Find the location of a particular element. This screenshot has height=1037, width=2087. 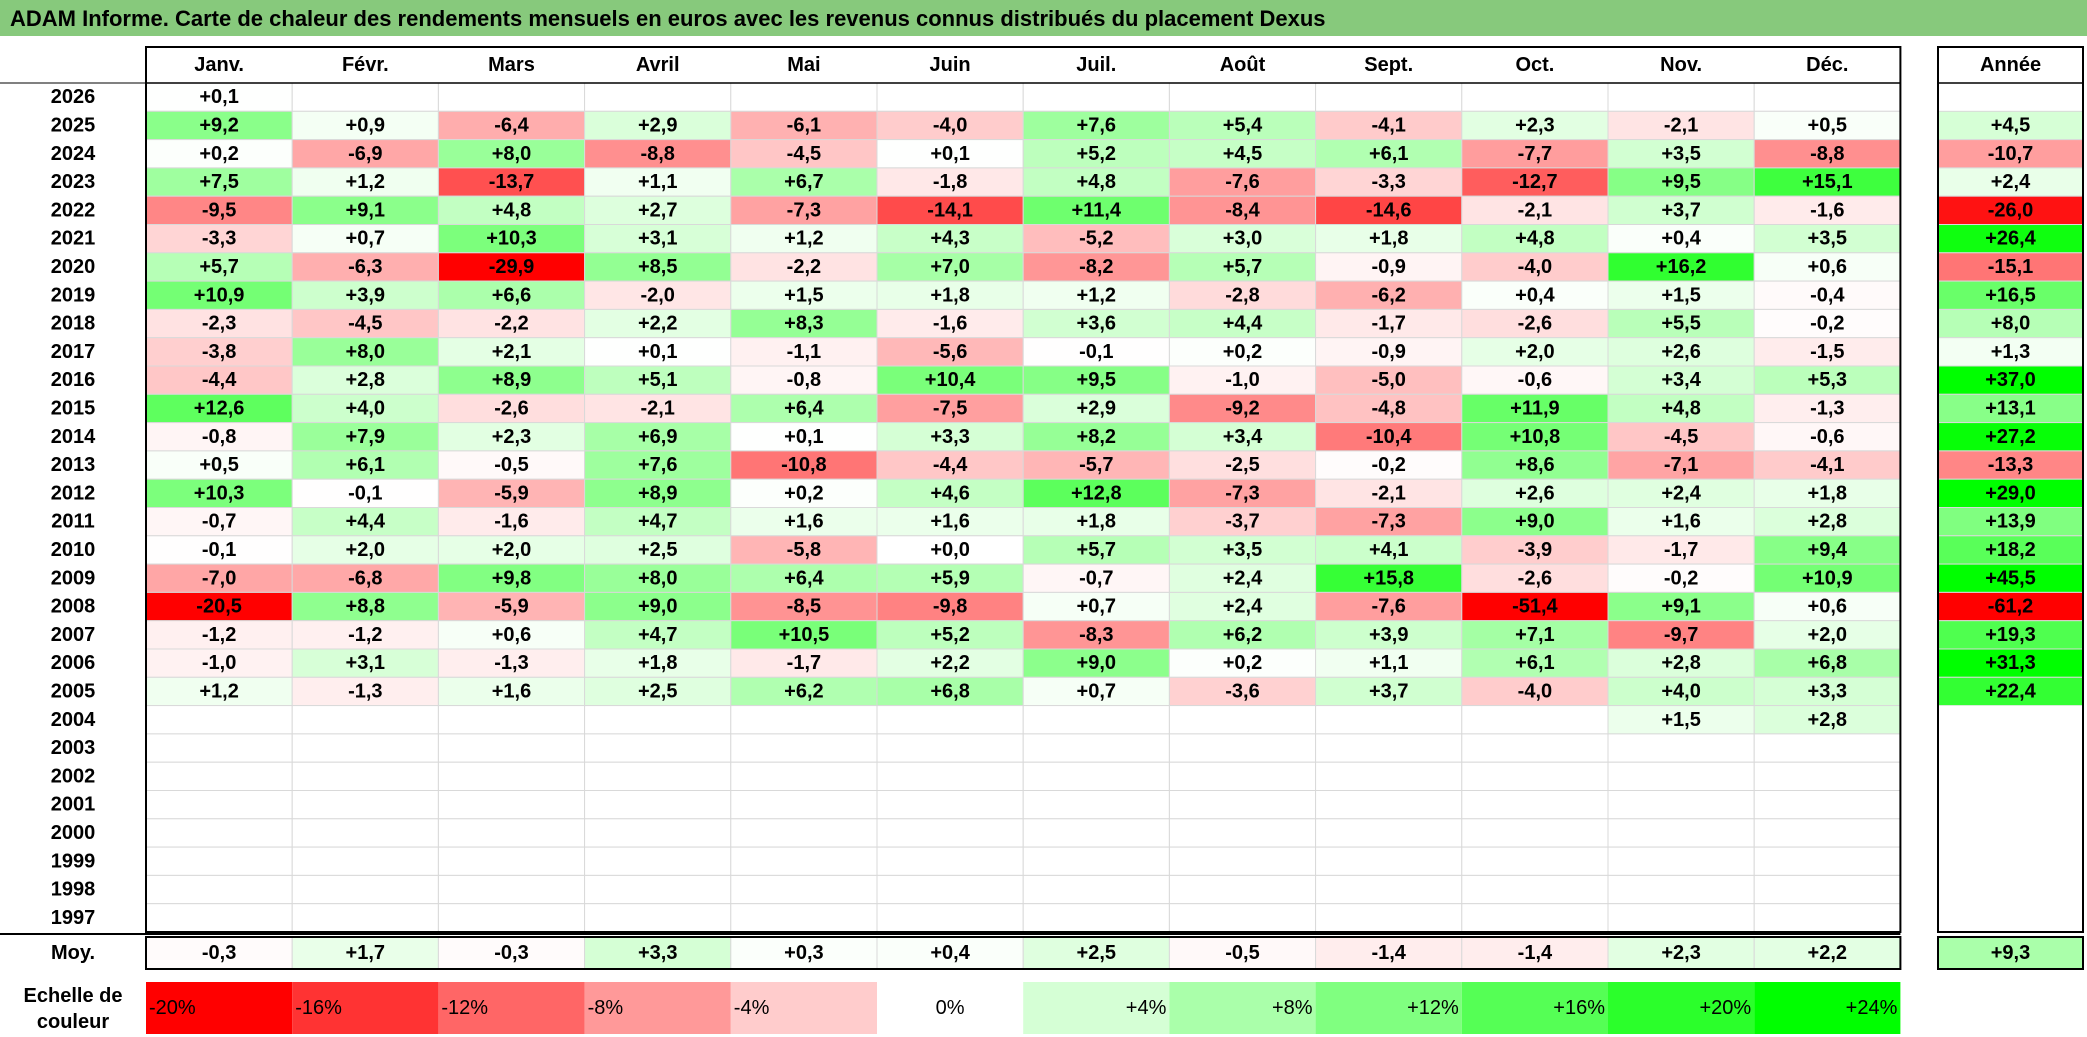

cell-value: -3,3 is located at coordinates (1388, 182).